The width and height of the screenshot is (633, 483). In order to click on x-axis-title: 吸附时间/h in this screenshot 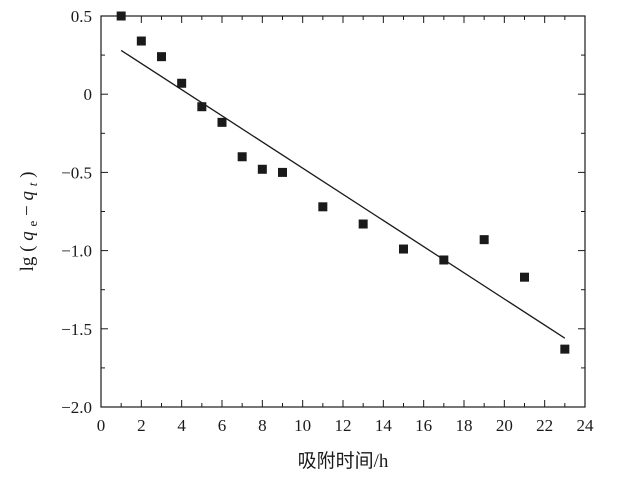, I will do `click(343, 461)`.